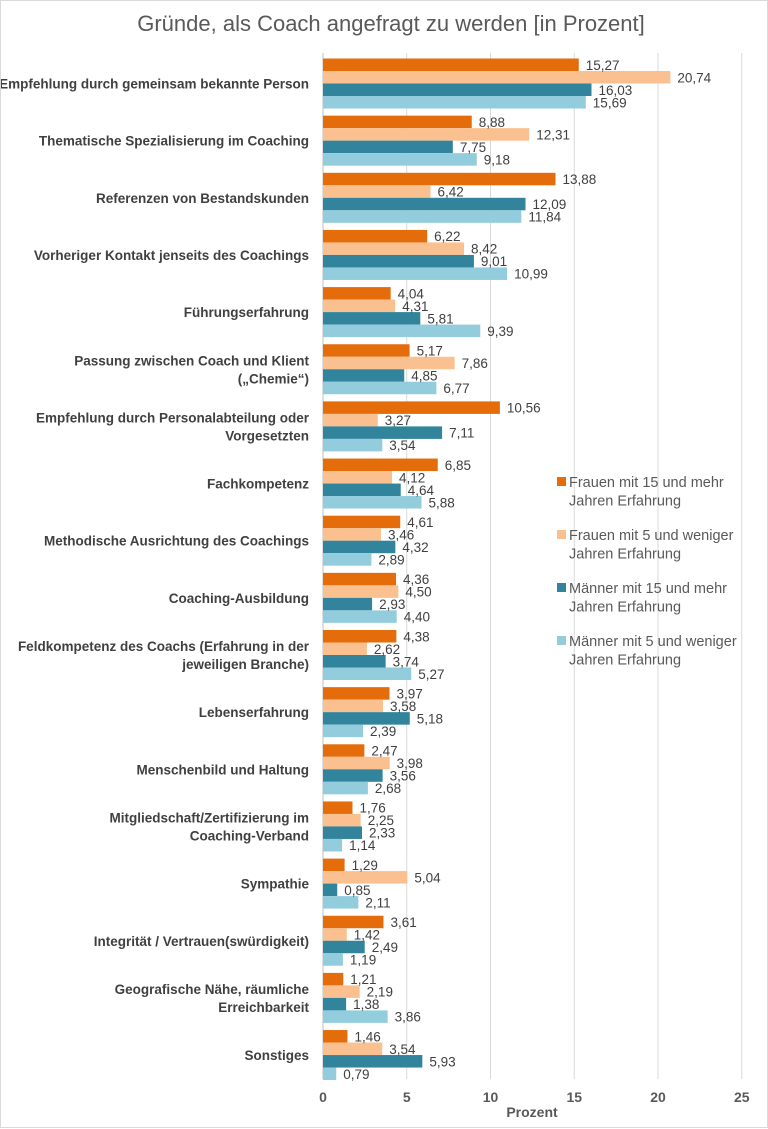  What do you see at coordinates (223, 769) in the screenshot?
I see `category-label: Menschenbild und Haltung` at bounding box center [223, 769].